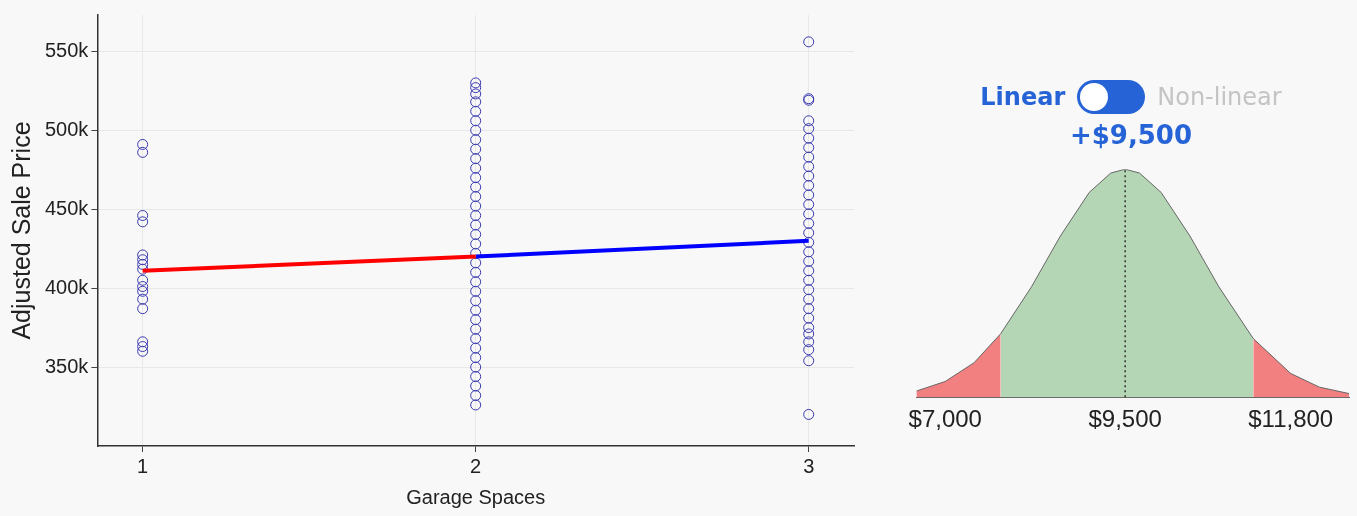  Describe the element at coordinates (20, 230) in the screenshot. I see `y-axis-title: Adjusted Sale Price` at that location.